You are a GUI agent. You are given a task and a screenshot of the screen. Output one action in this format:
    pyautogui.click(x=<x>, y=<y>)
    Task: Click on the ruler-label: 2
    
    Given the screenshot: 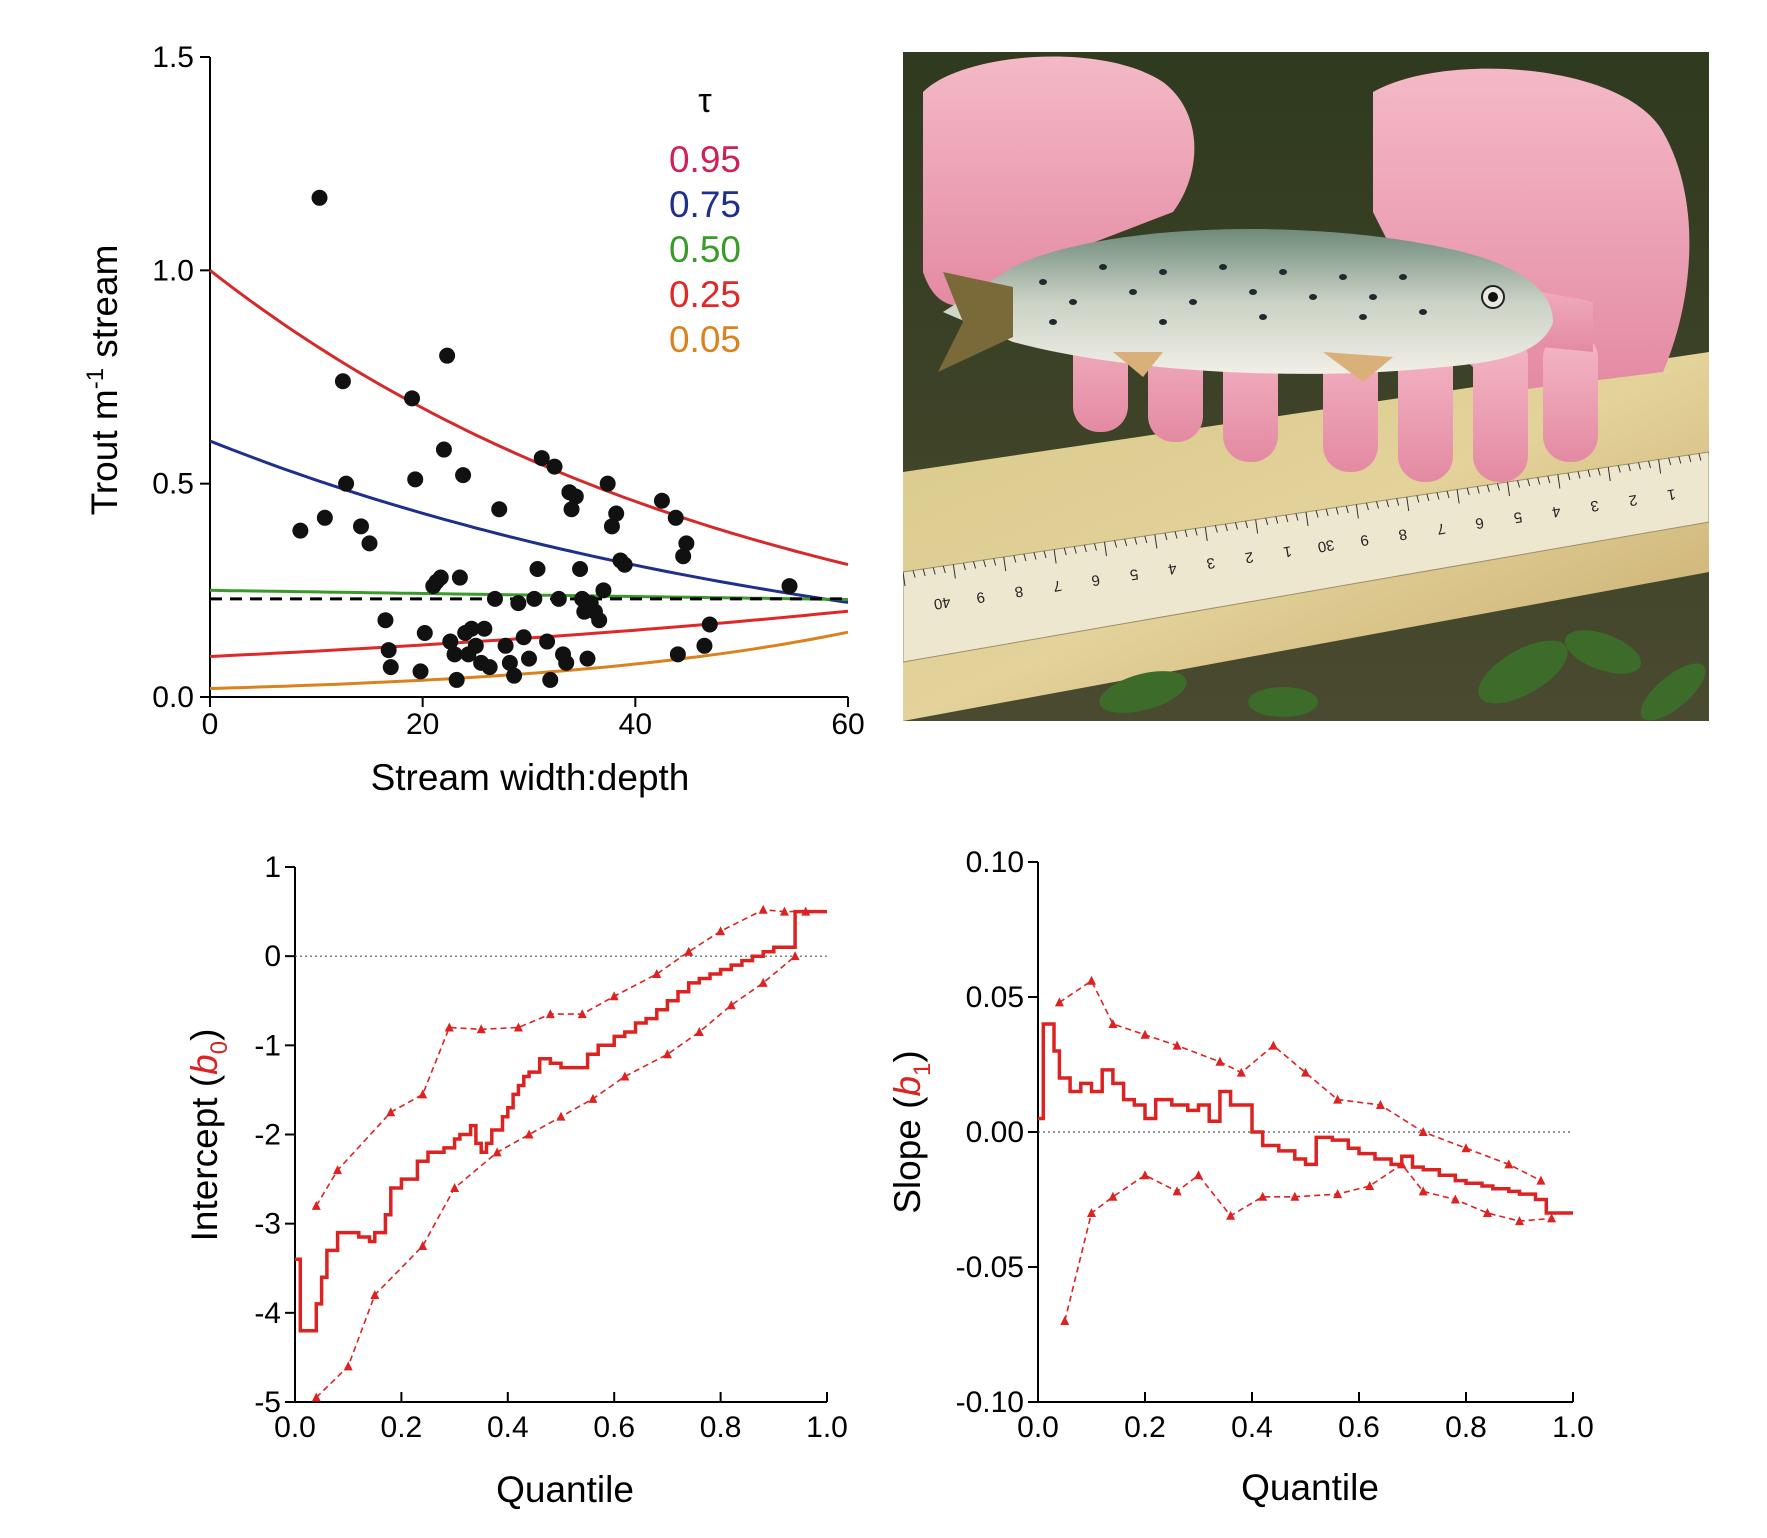 What is the action you would take?
    pyautogui.click(x=1249, y=557)
    